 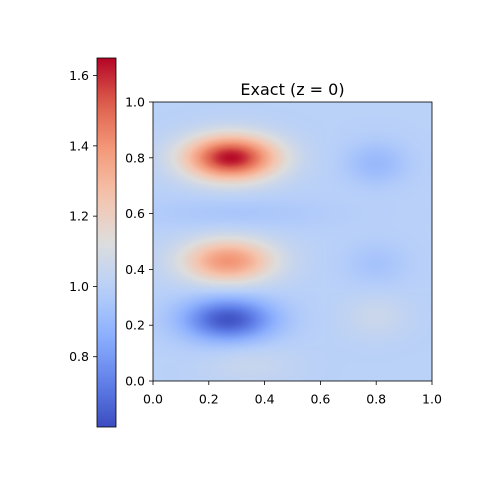 What do you see at coordinates (79, 356) in the screenshot?
I see `colorbar-tick-label: 0.8` at bounding box center [79, 356].